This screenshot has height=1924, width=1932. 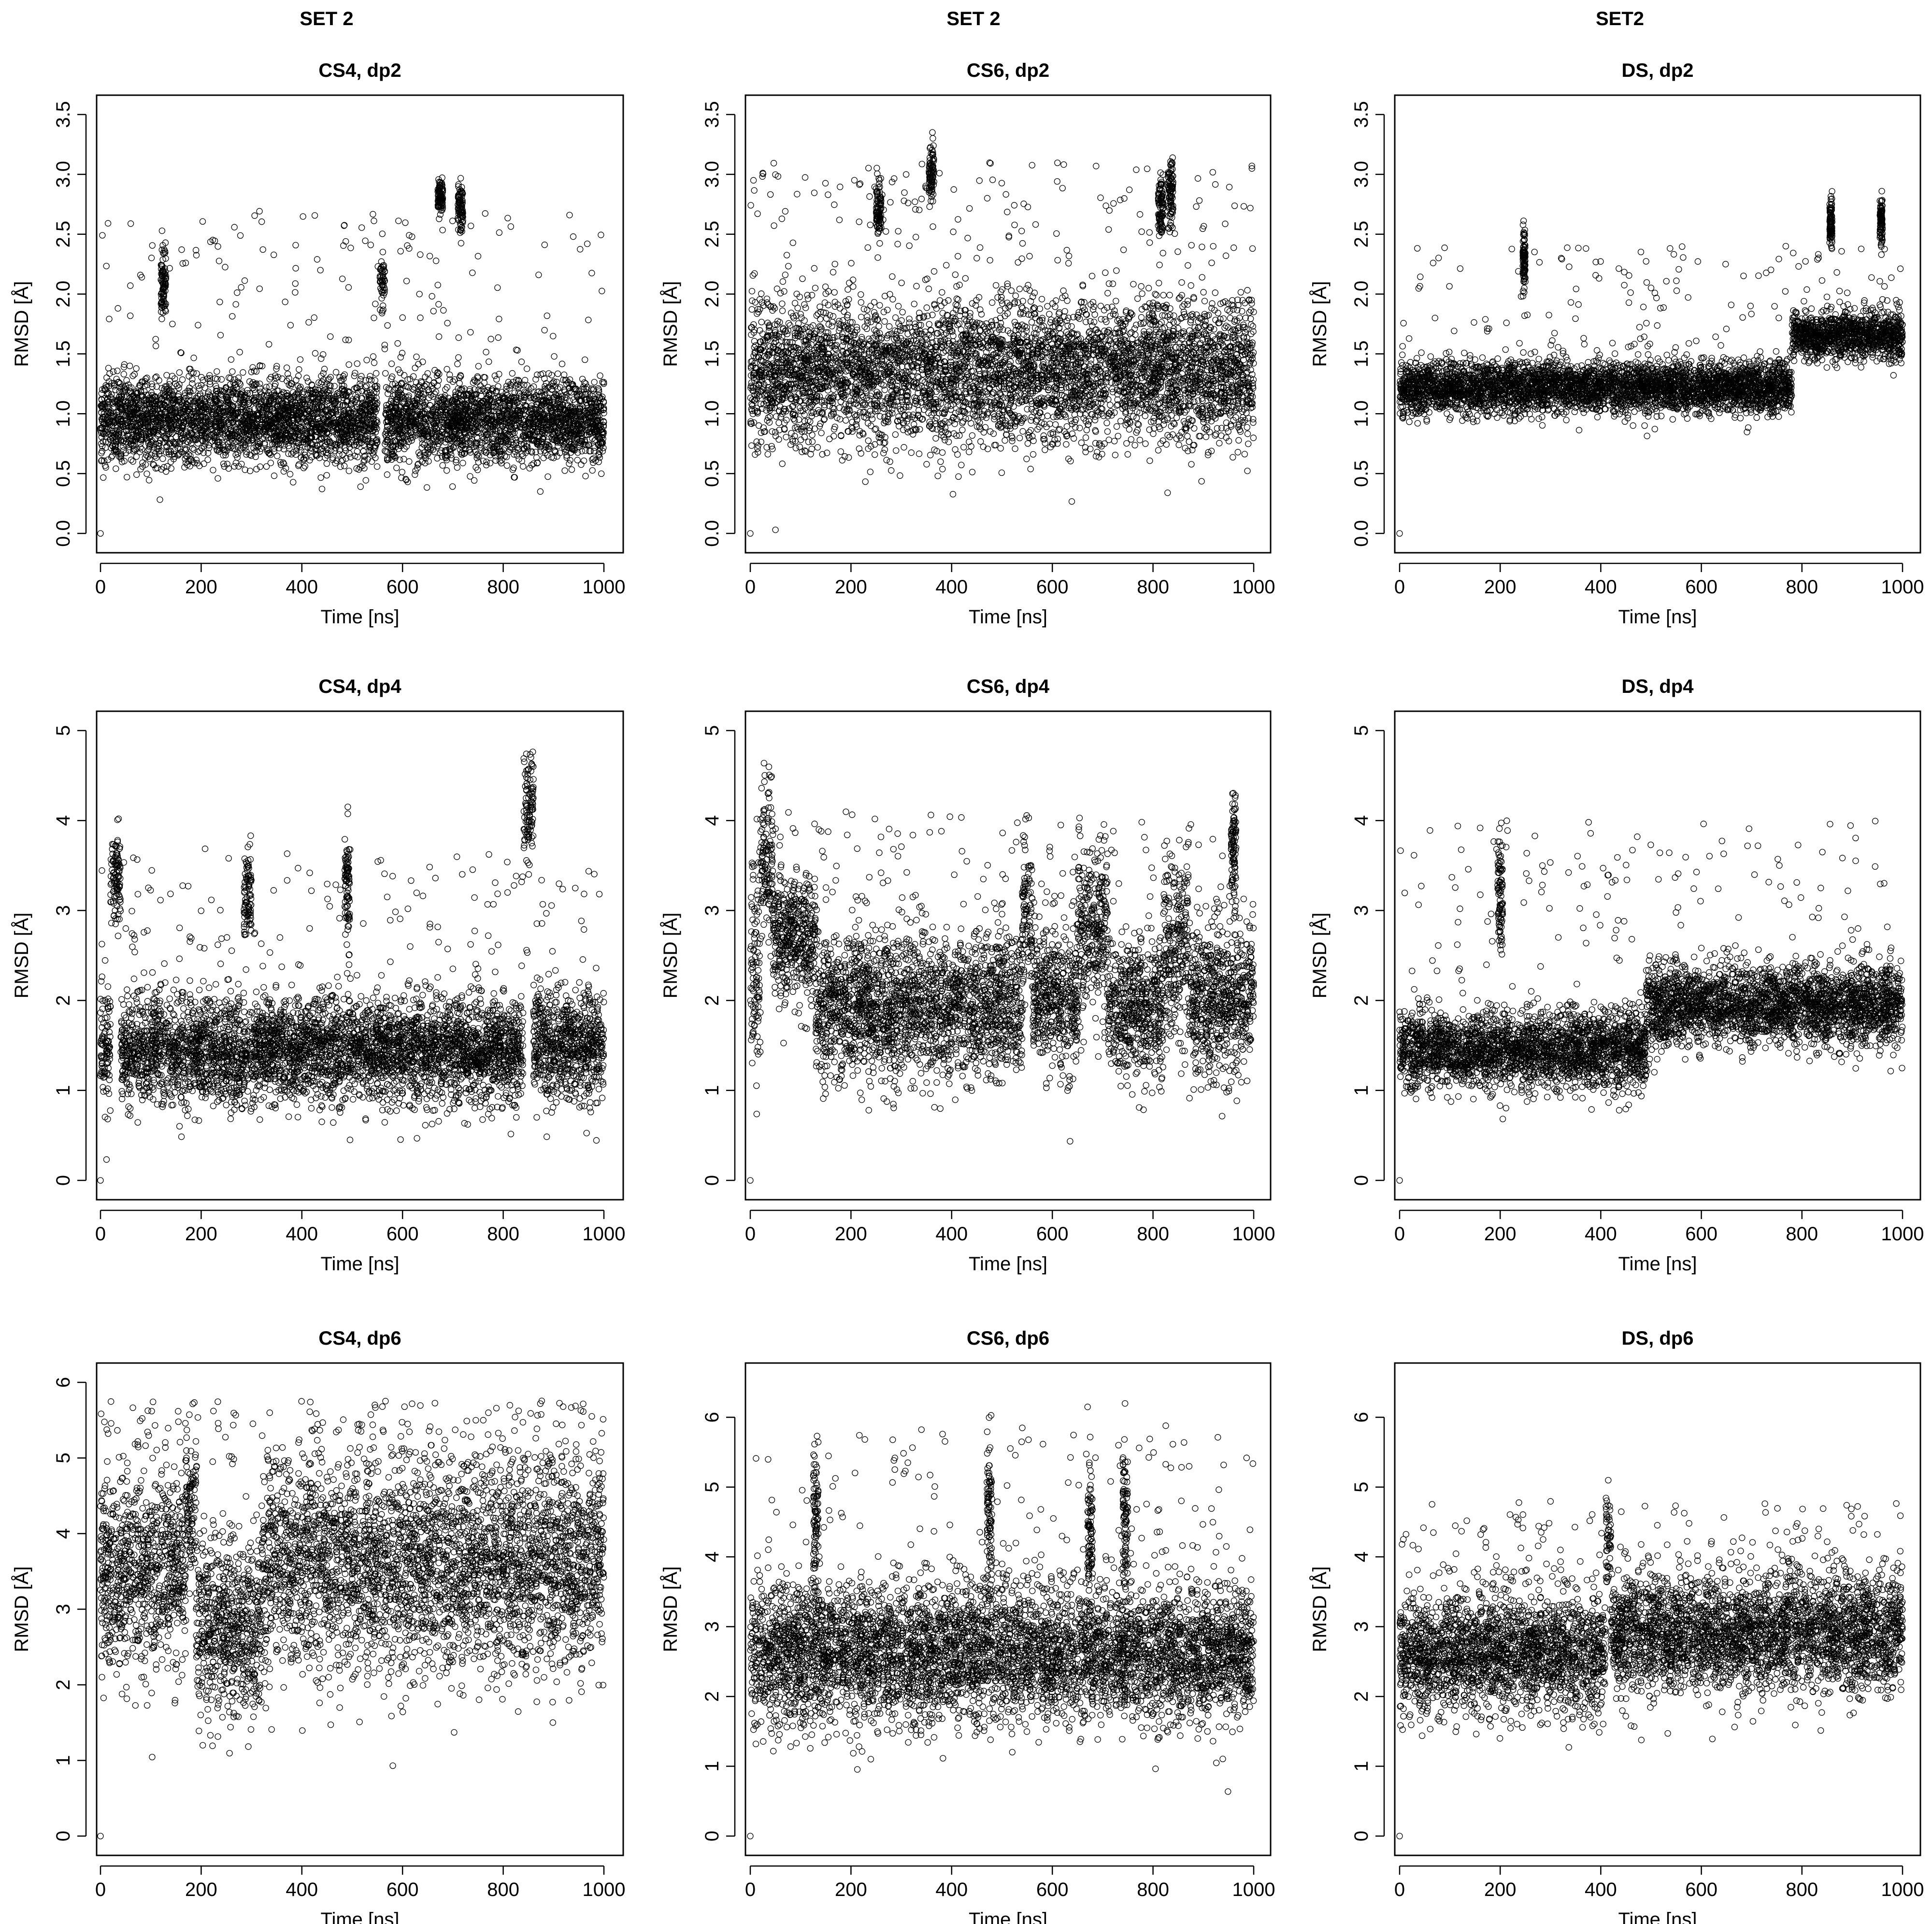 What do you see at coordinates (360, 617) in the screenshot?
I see `x-axis-label: Time [ns]` at bounding box center [360, 617].